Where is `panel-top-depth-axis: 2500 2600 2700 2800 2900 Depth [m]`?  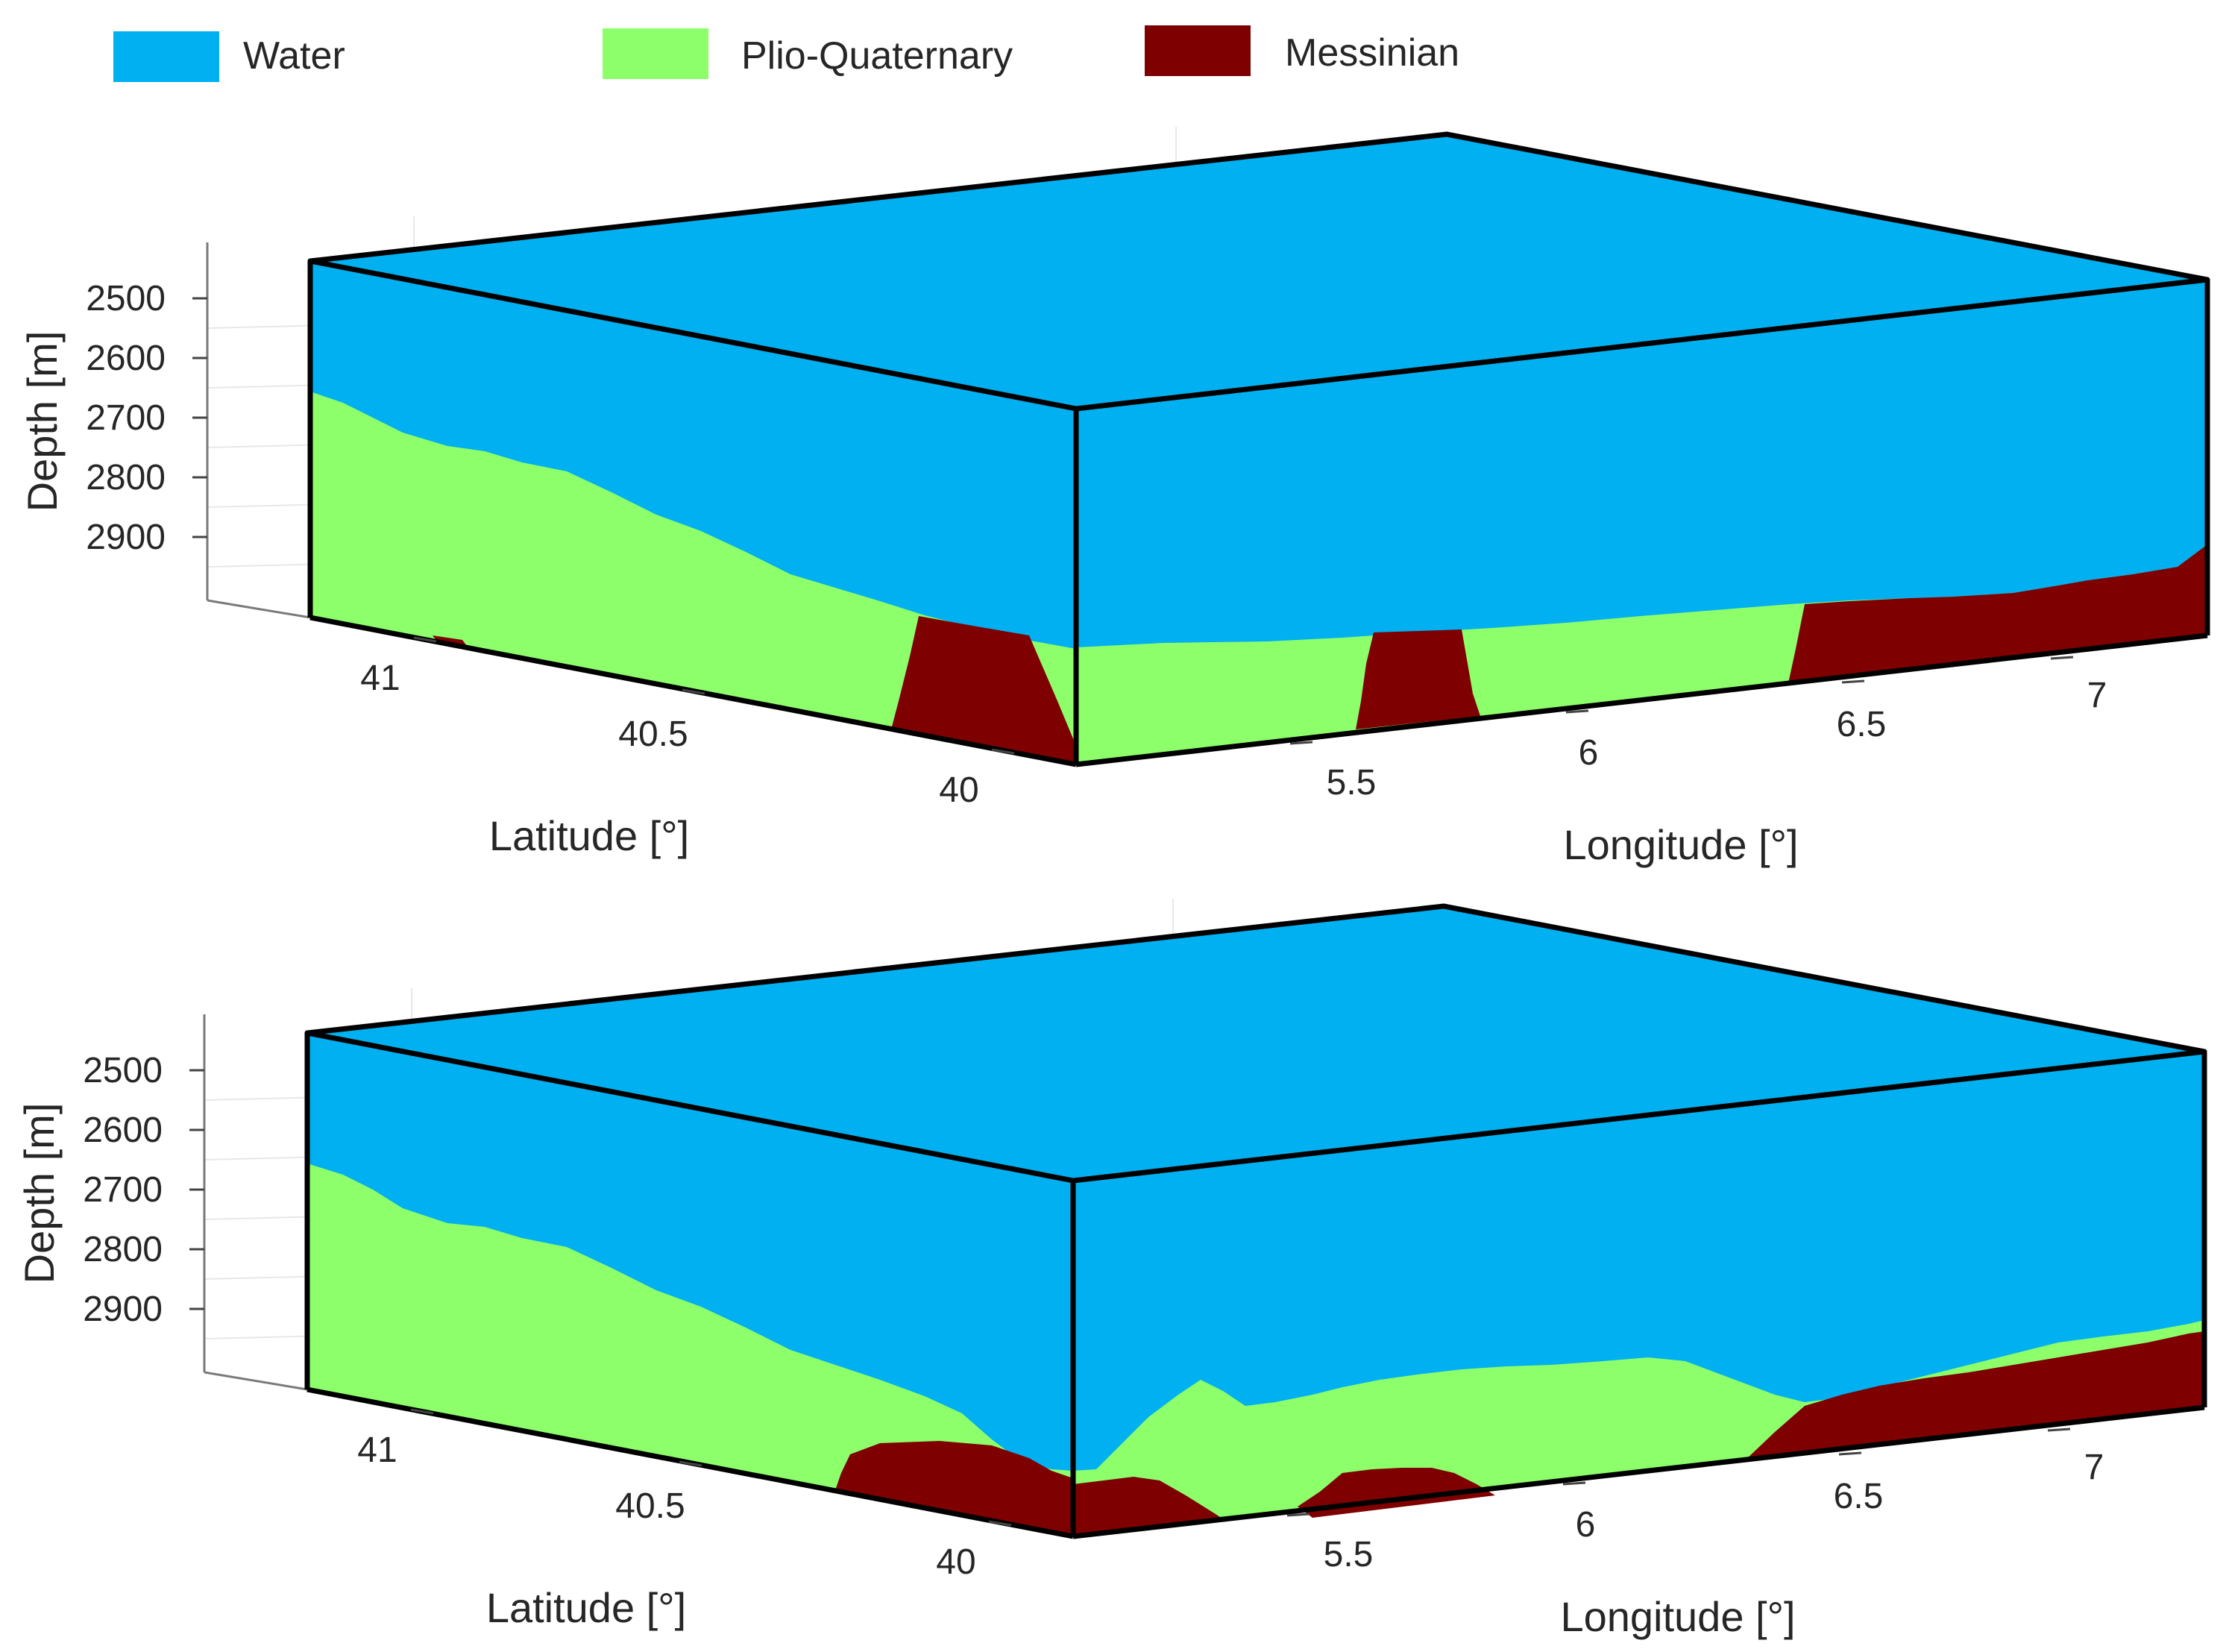
panel-top-depth-axis: 2500 2600 2700 2800 2900 Depth [m] is located at coordinates (113, 418).